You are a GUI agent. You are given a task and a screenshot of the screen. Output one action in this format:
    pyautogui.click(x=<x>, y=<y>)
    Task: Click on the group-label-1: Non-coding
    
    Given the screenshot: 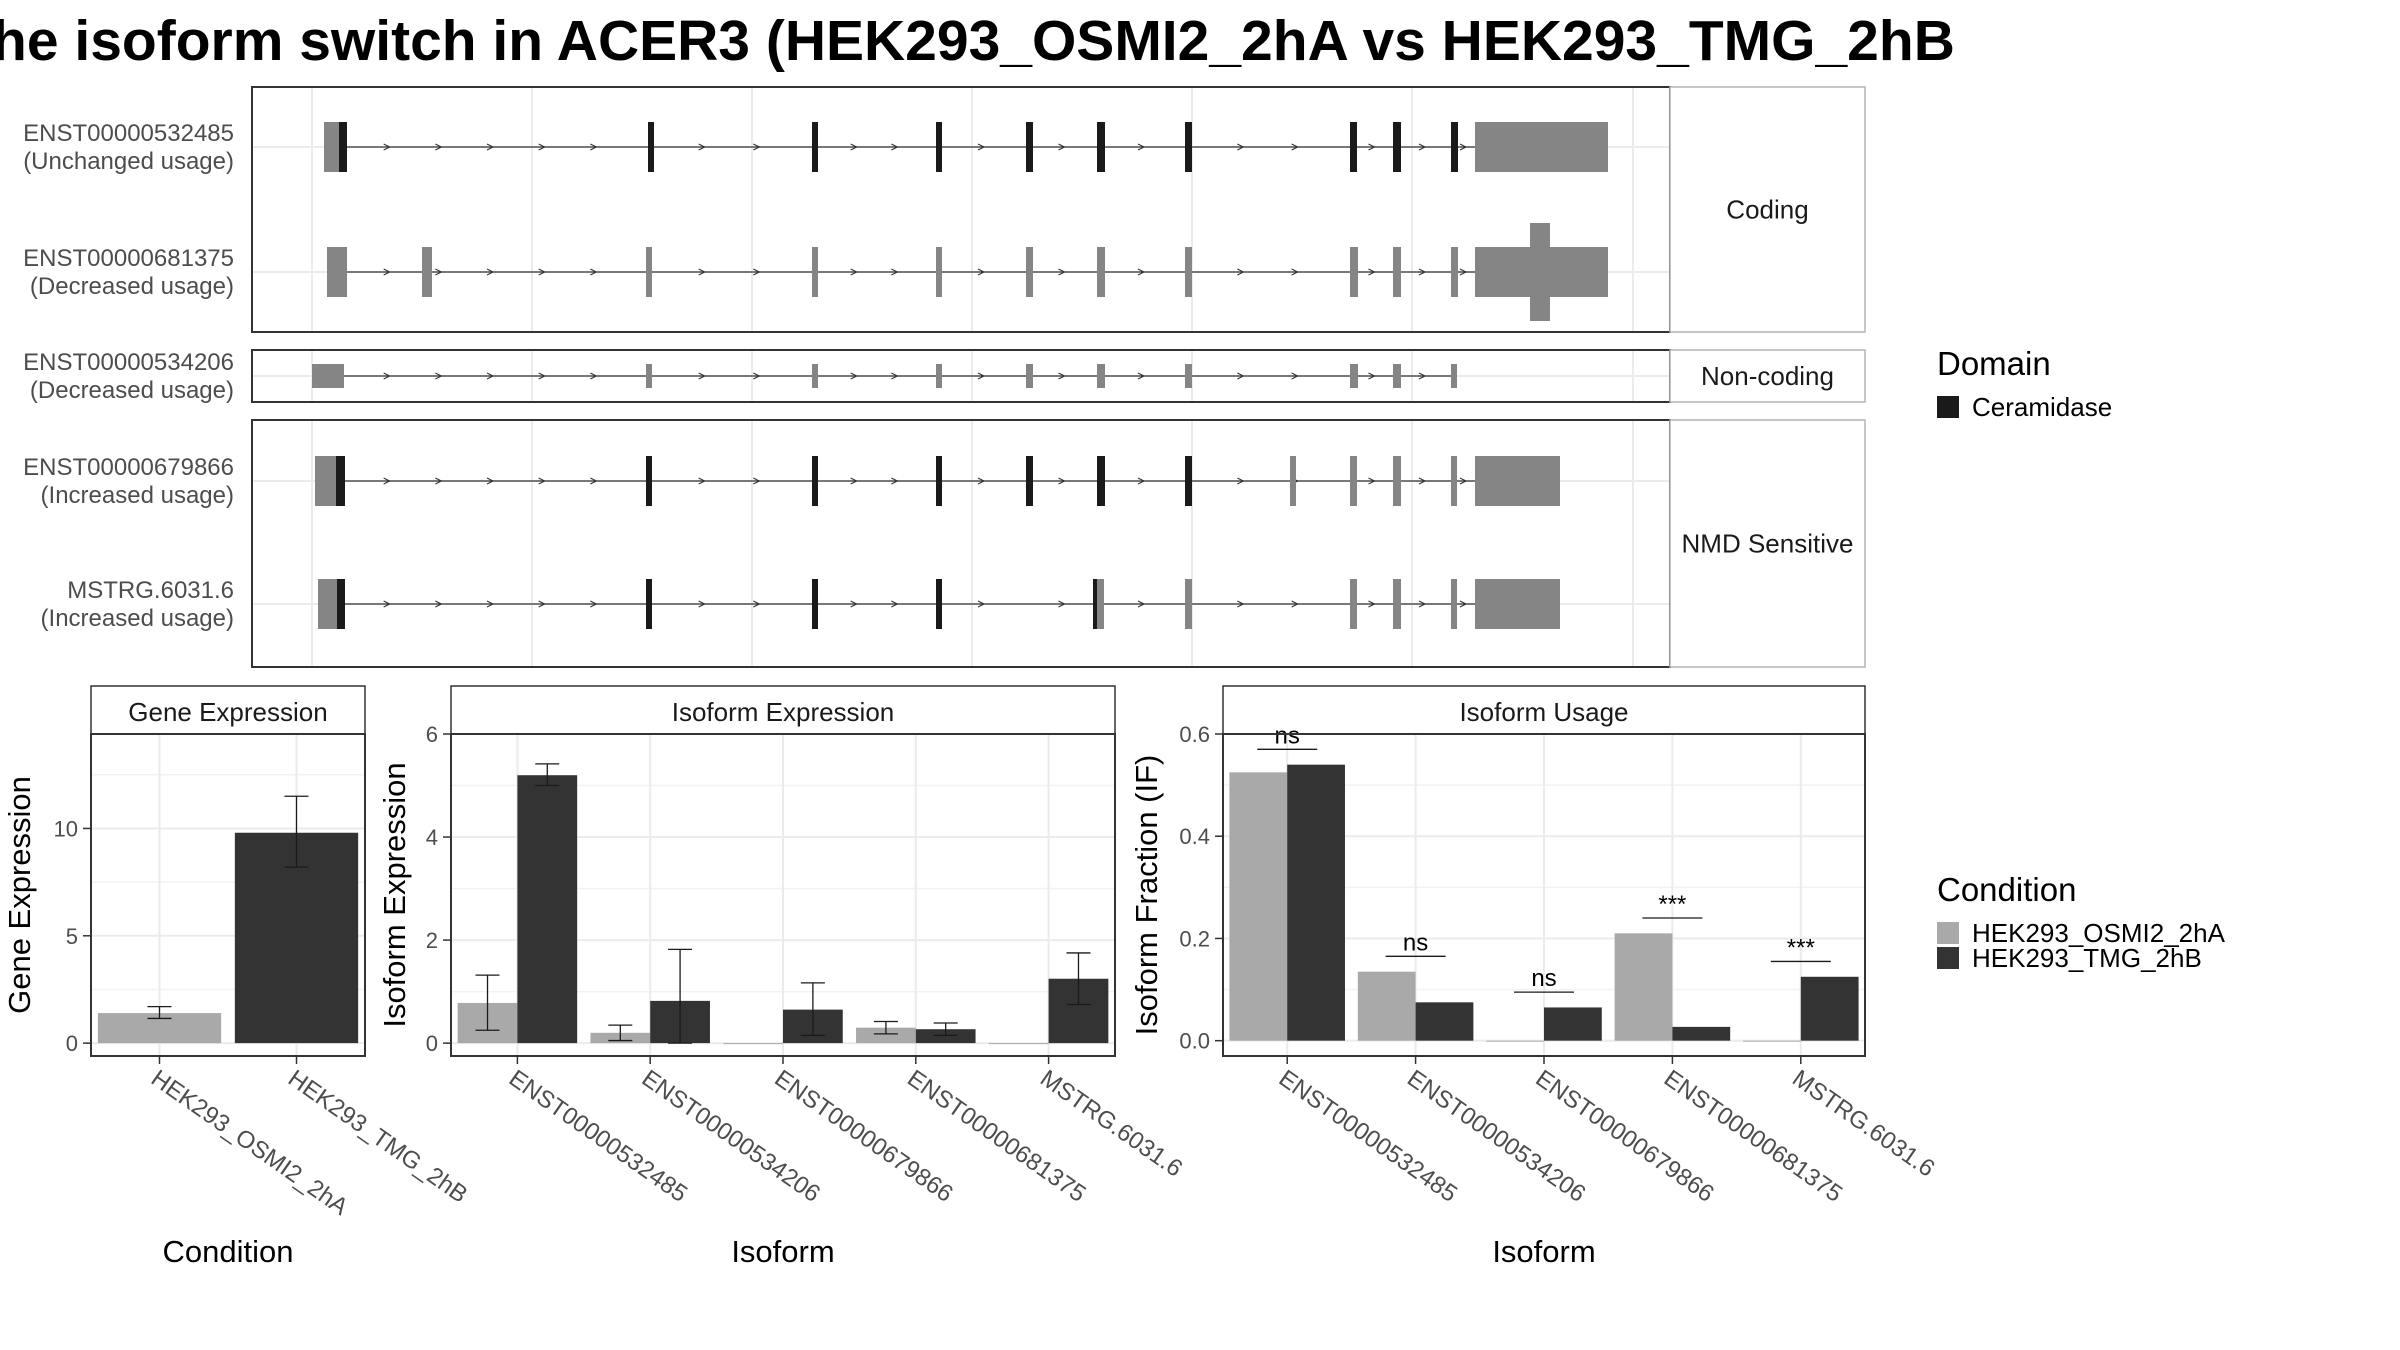 What is the action you would take?
    pyautogui.click(x=1767, y=376)
    